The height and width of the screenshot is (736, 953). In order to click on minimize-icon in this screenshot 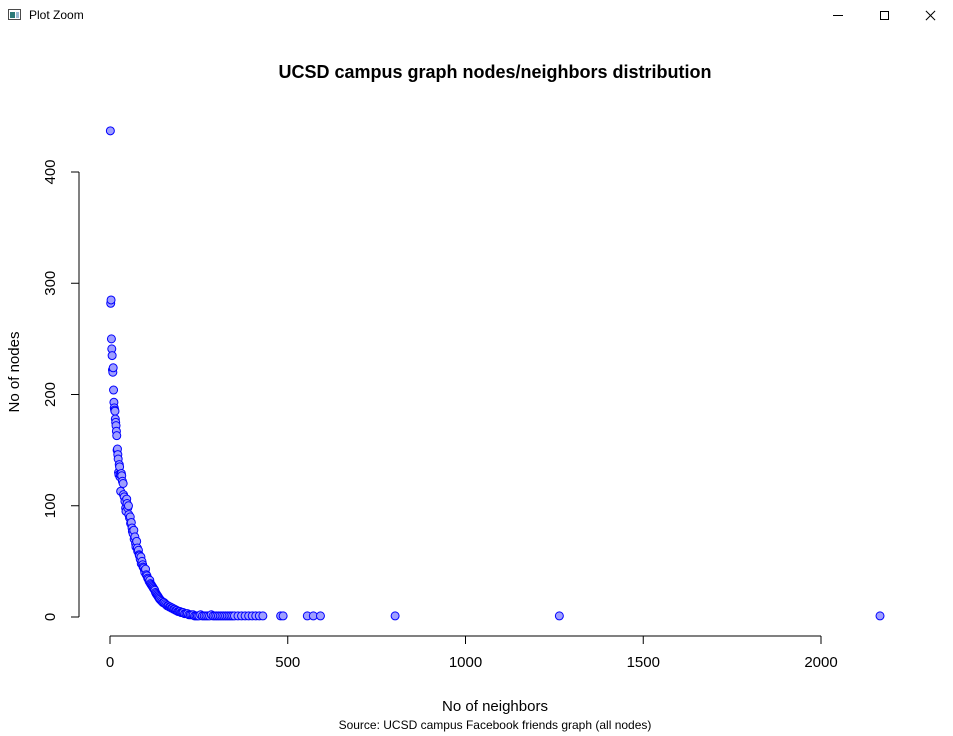, I will do `click(838, 15)`.